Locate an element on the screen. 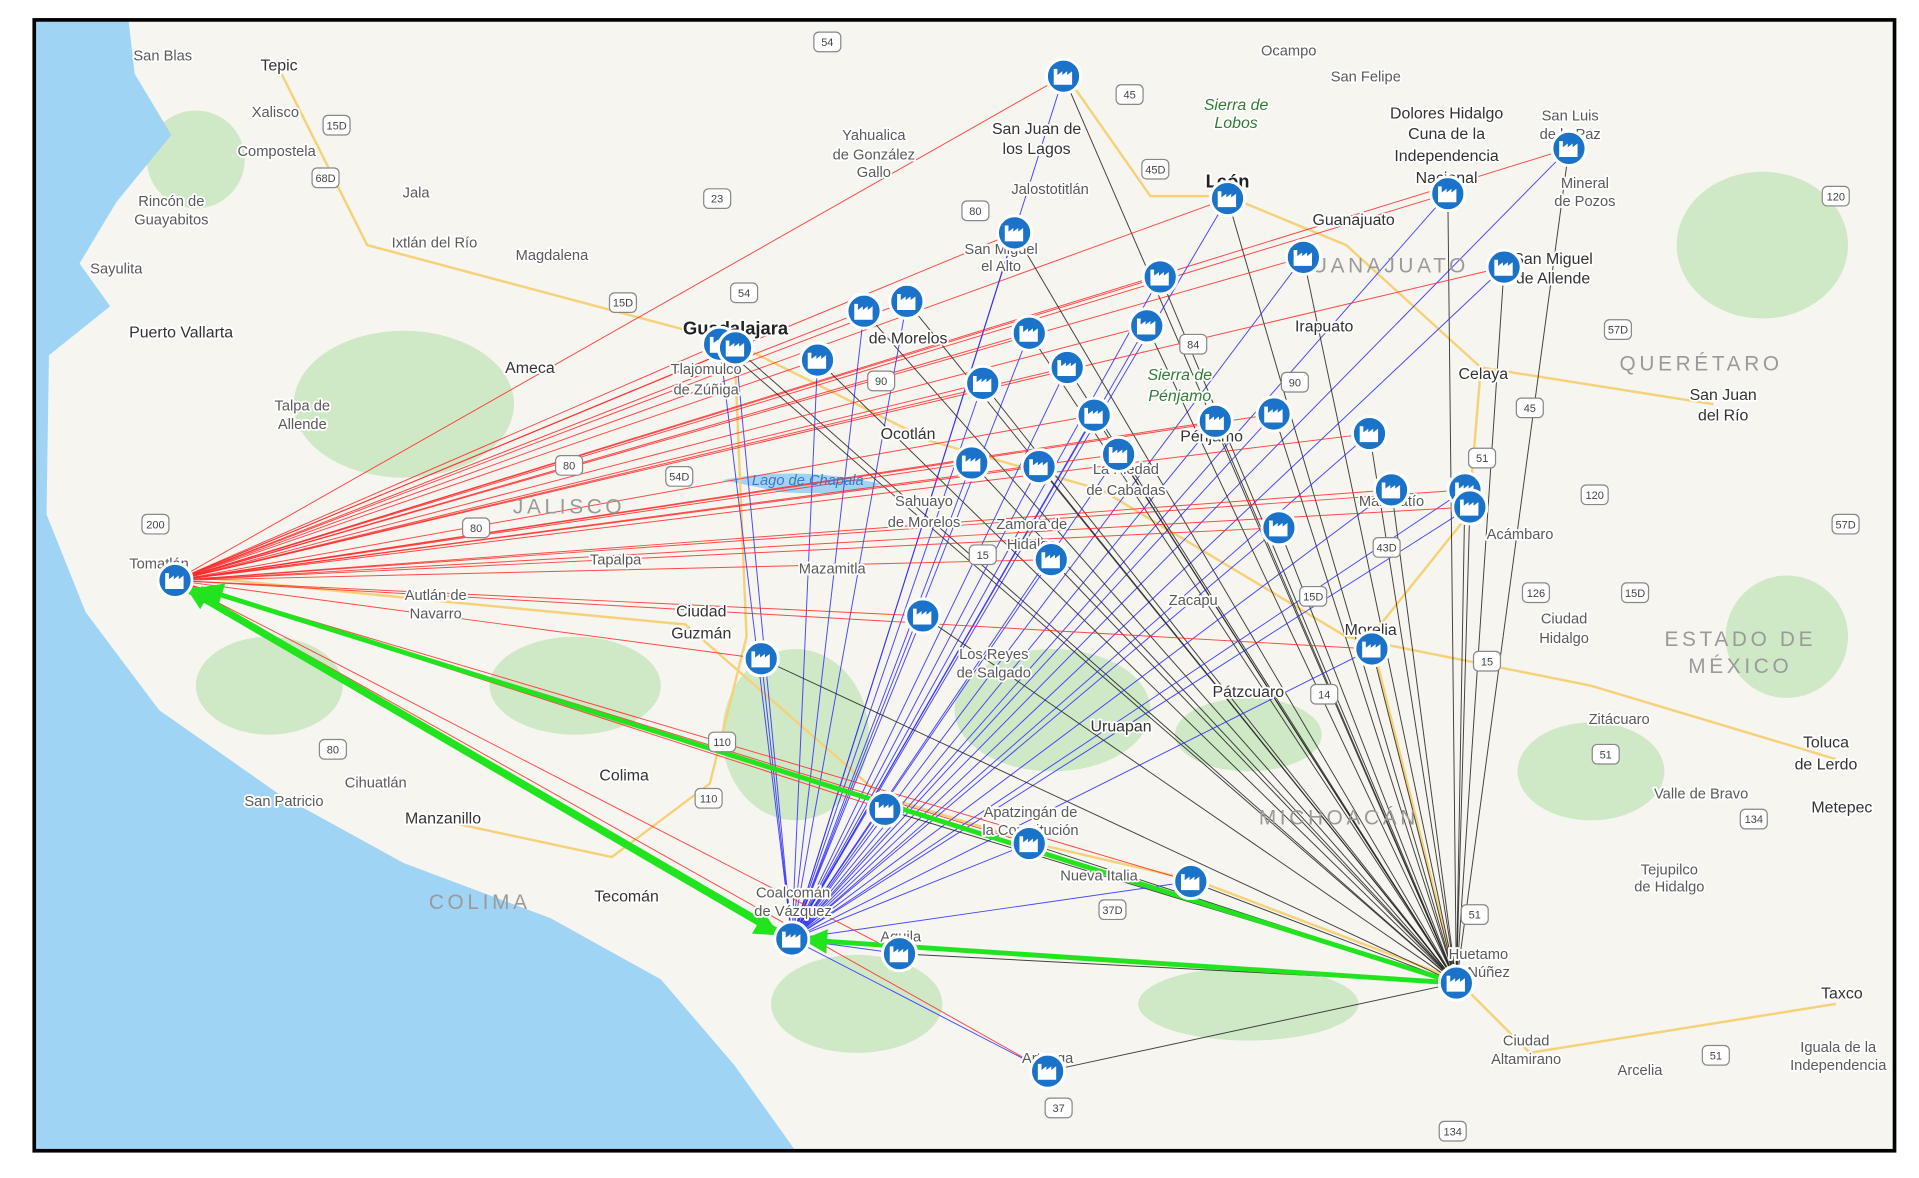 The height and width of the screenshot is (1178, 1919). place-label: de Zúñiga is located at coordinates (707, 391).